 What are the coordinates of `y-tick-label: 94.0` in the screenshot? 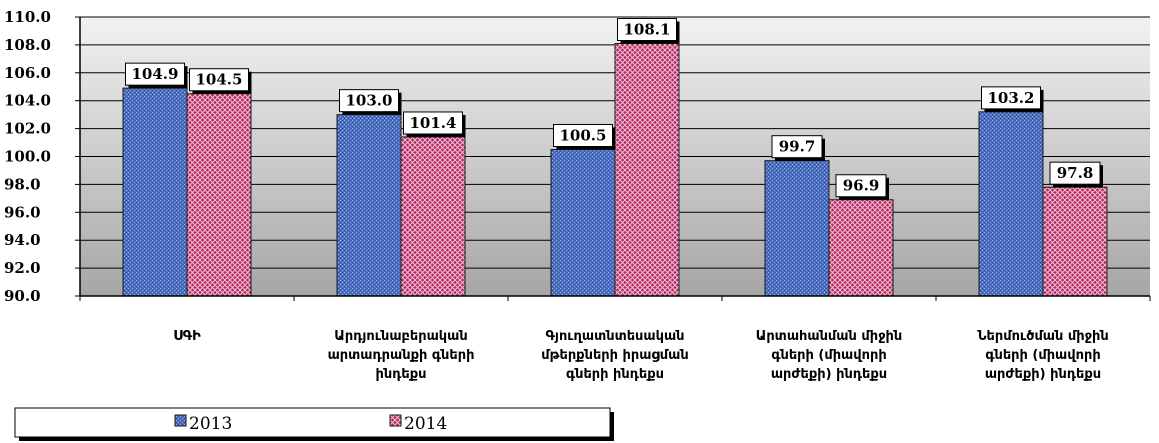 It's located at (22, 240).